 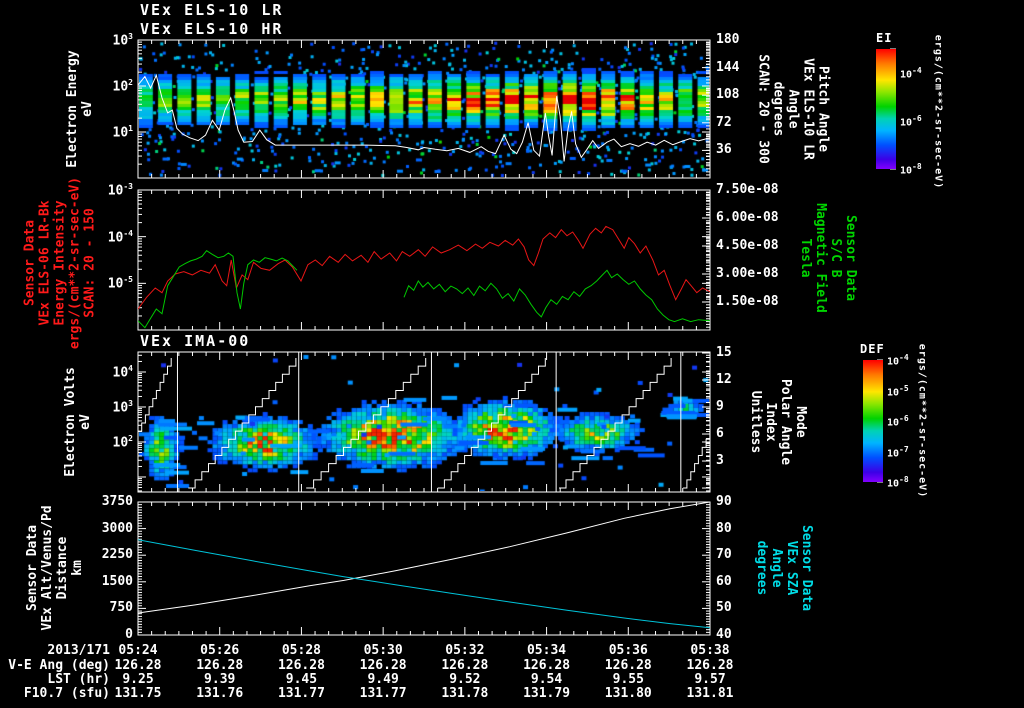 I want to click on footer-row-label: V-E Ang (deg), so click(x=59, y=665).